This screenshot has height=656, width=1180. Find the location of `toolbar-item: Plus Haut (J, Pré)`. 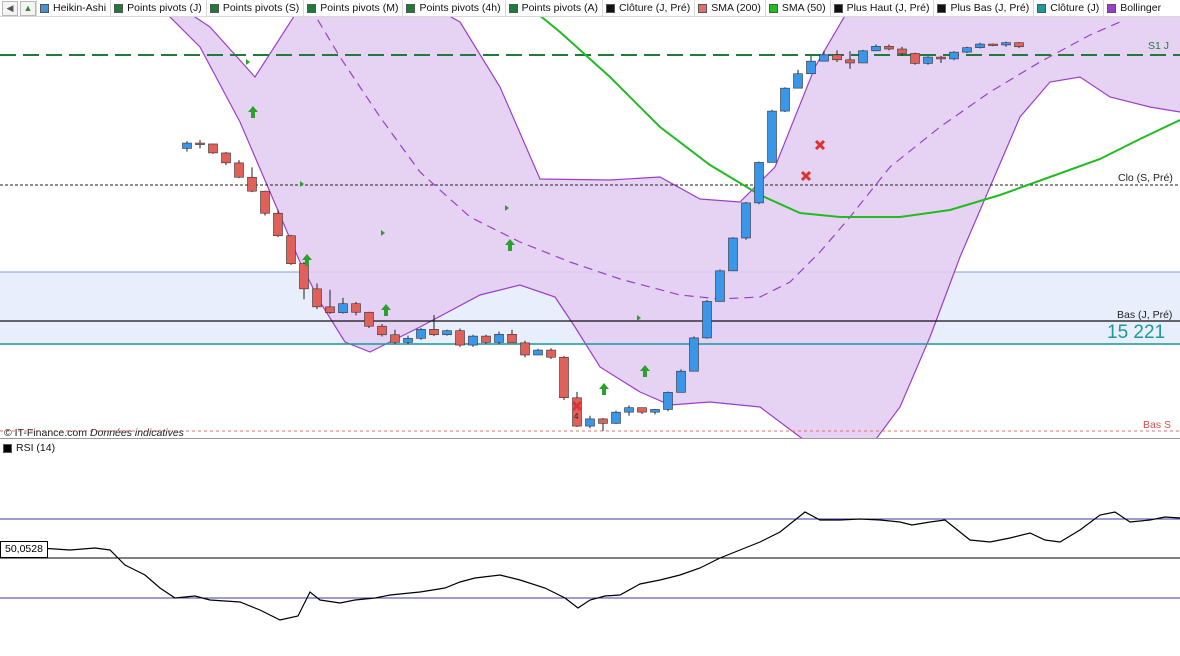

toolbar-item: Plus Haut (J, Pré) is located at coordinates (881, 8).